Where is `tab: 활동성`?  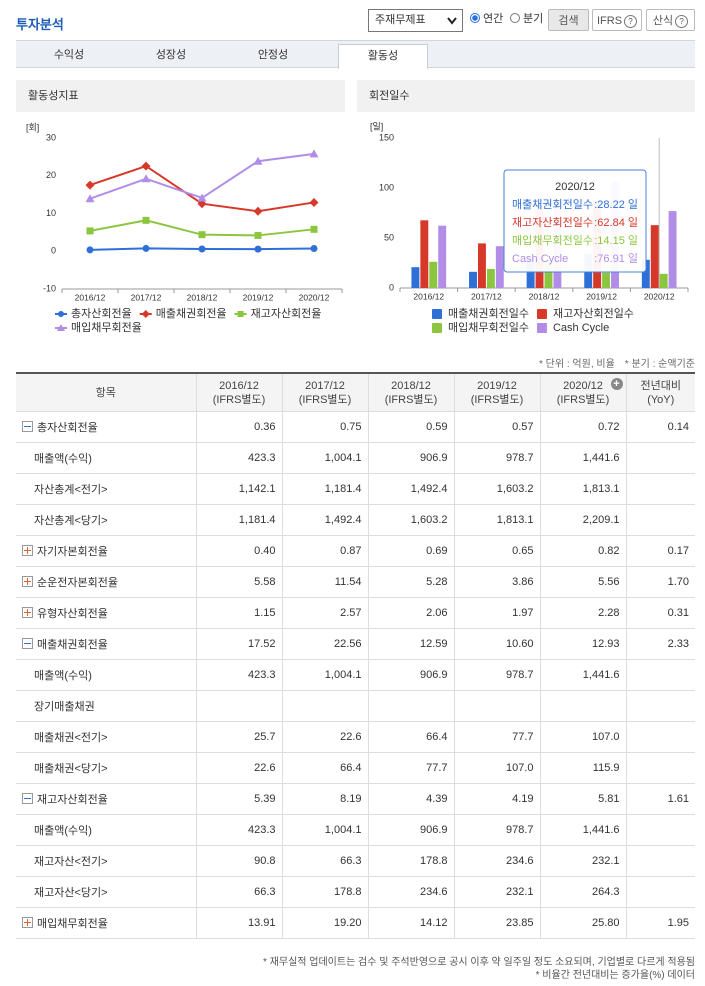
tab: 활동성 is located at coordinates (383, 56).